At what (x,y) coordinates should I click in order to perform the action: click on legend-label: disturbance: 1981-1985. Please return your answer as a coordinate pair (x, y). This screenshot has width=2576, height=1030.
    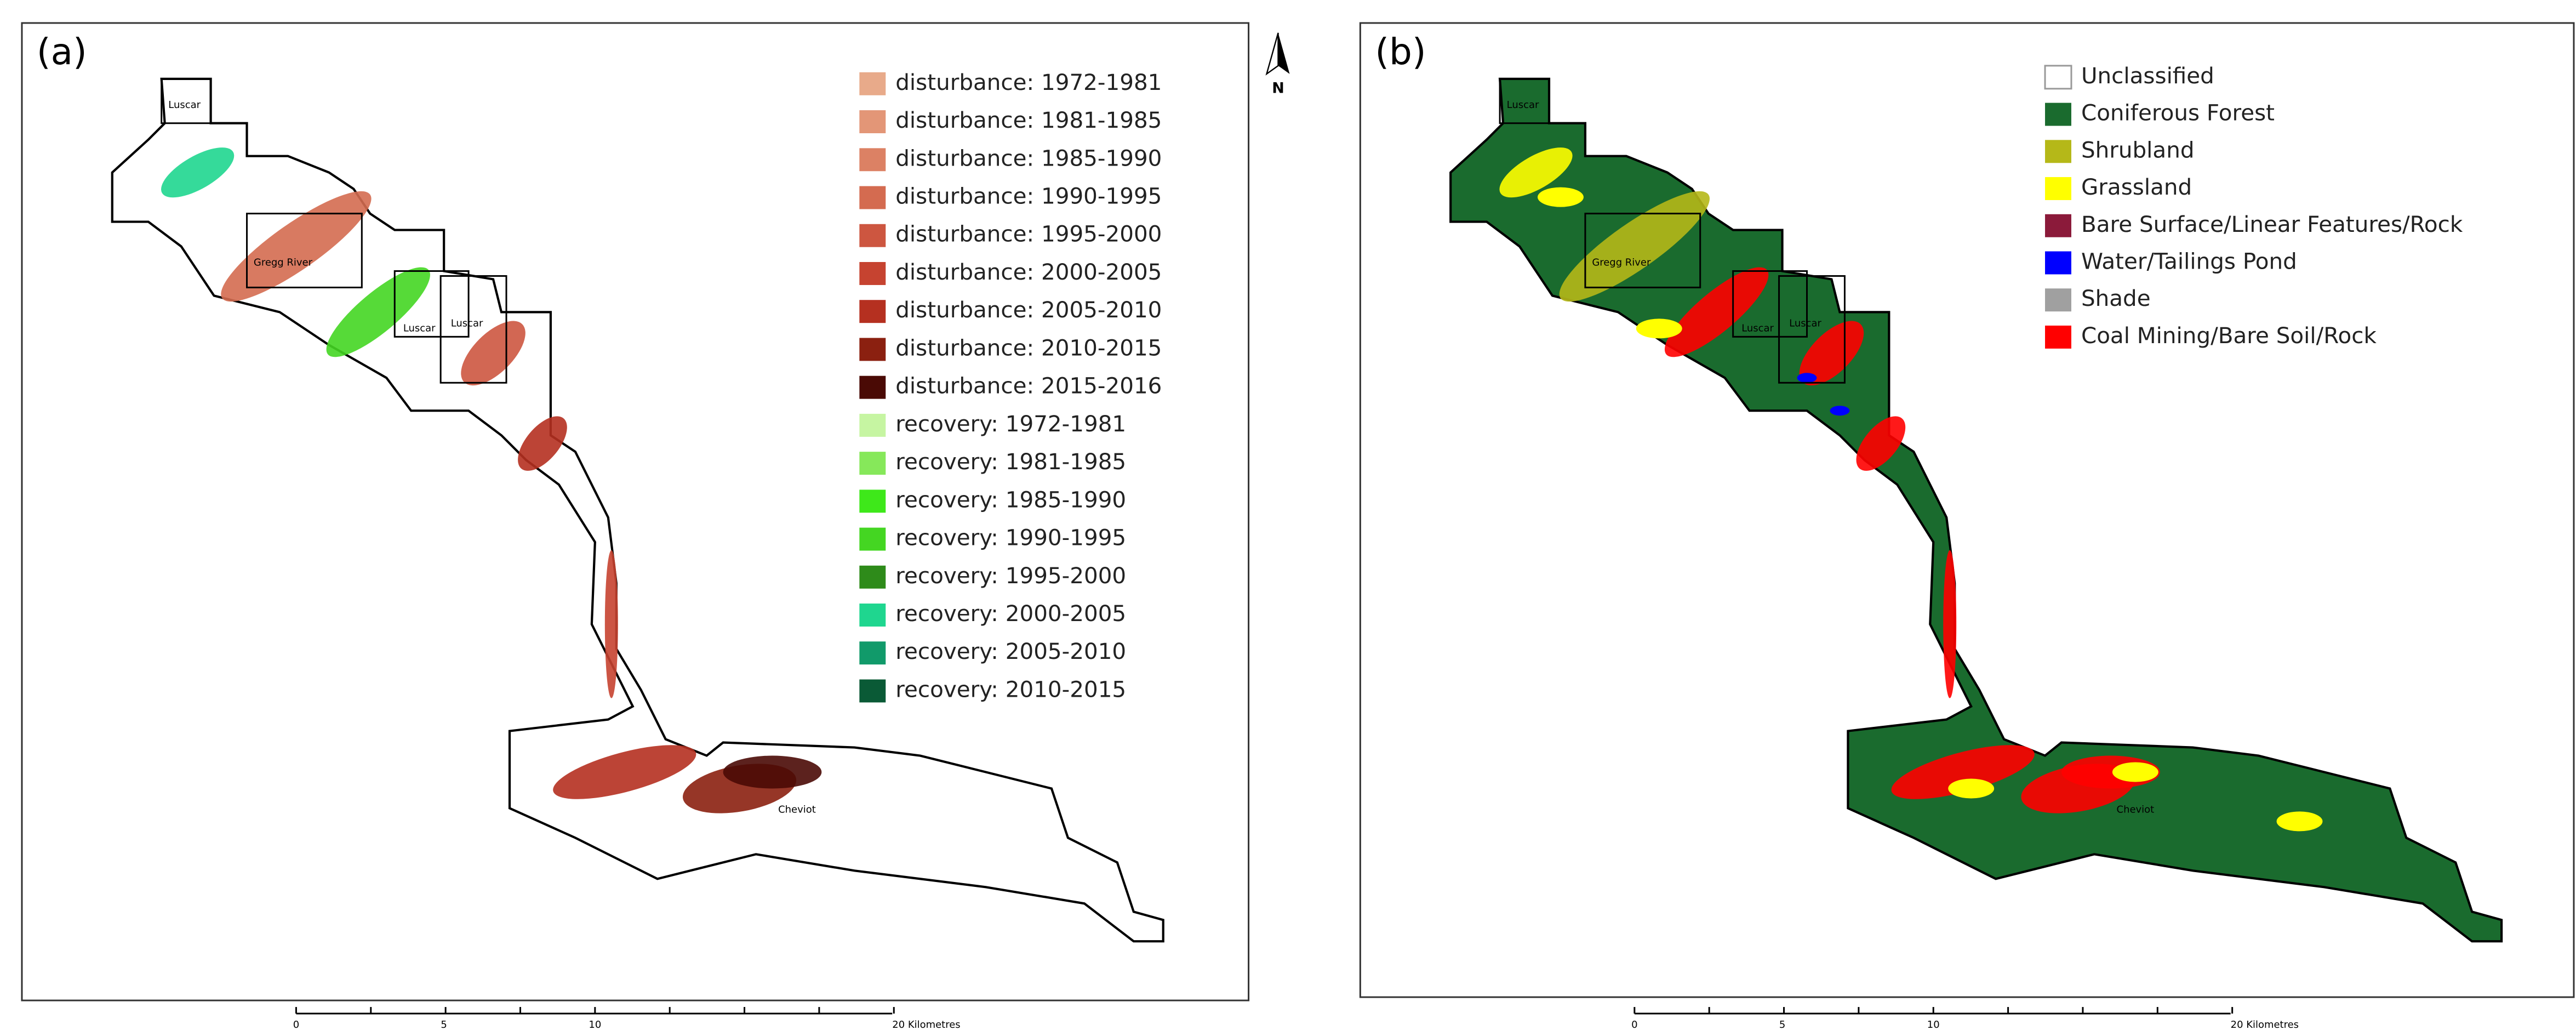
    Looking at the image, I should click on (1029, 120).